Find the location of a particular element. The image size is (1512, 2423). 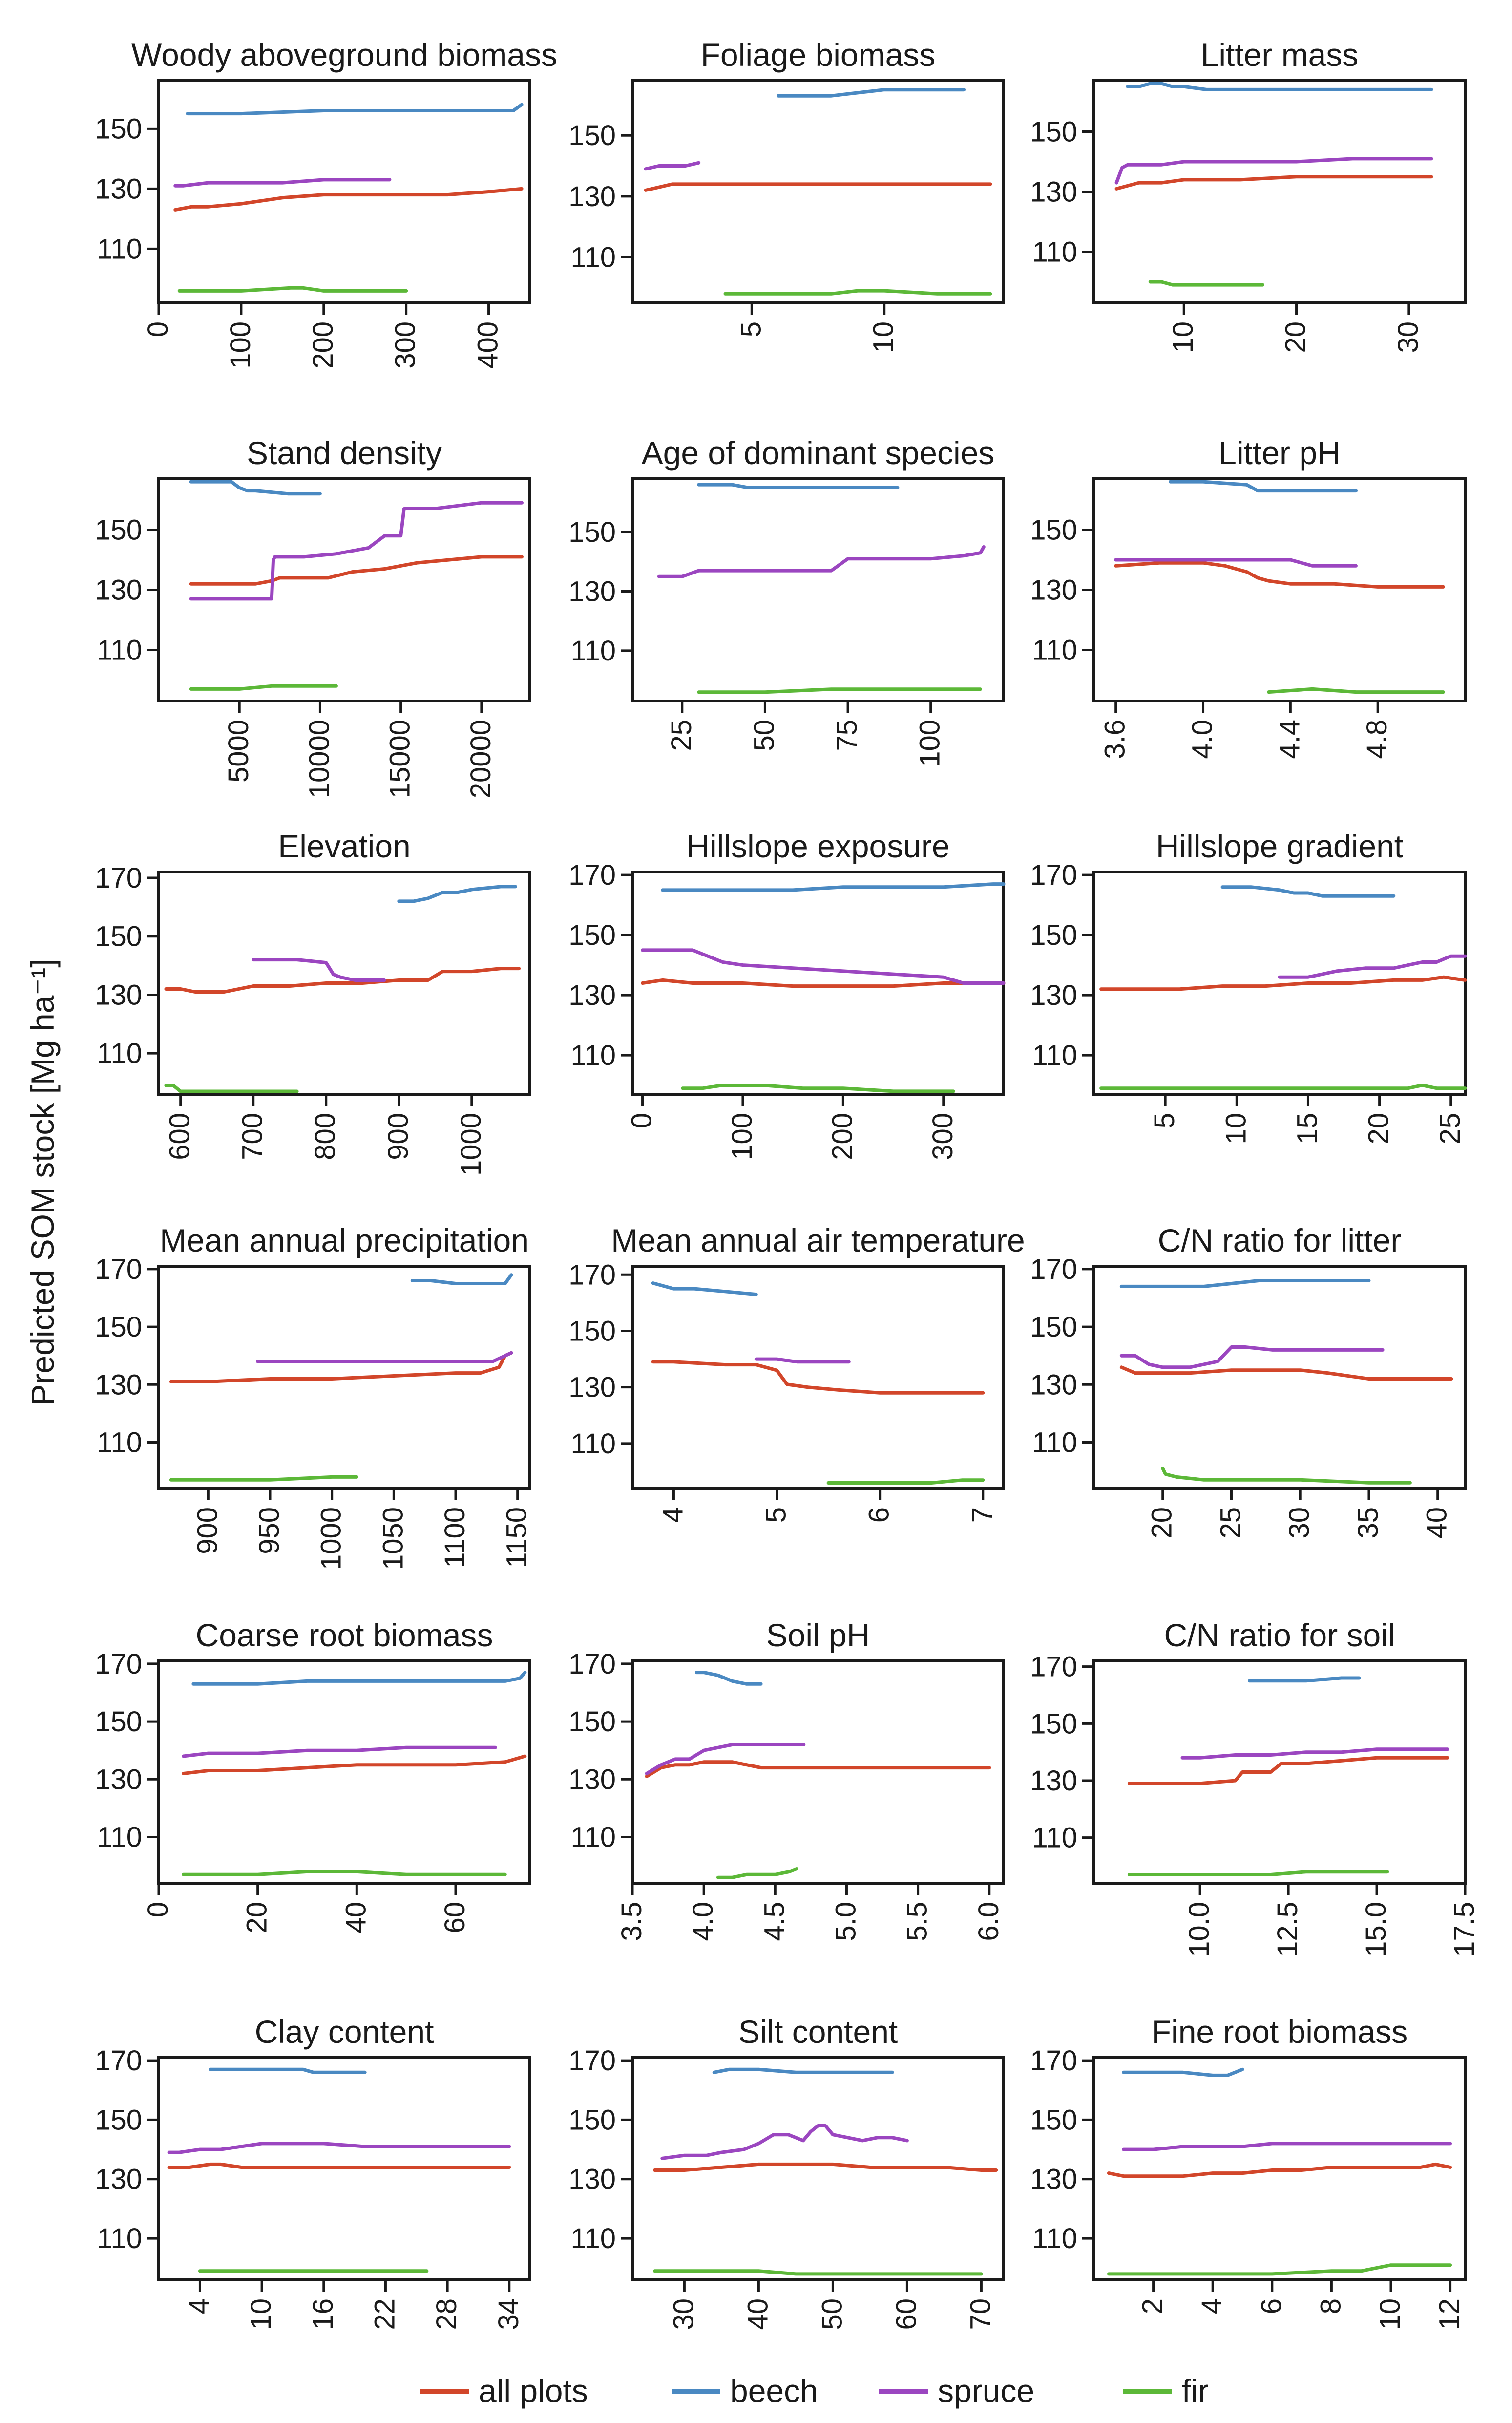

x-tick-label: 17.5 is located at coordinates (1464, 1930).